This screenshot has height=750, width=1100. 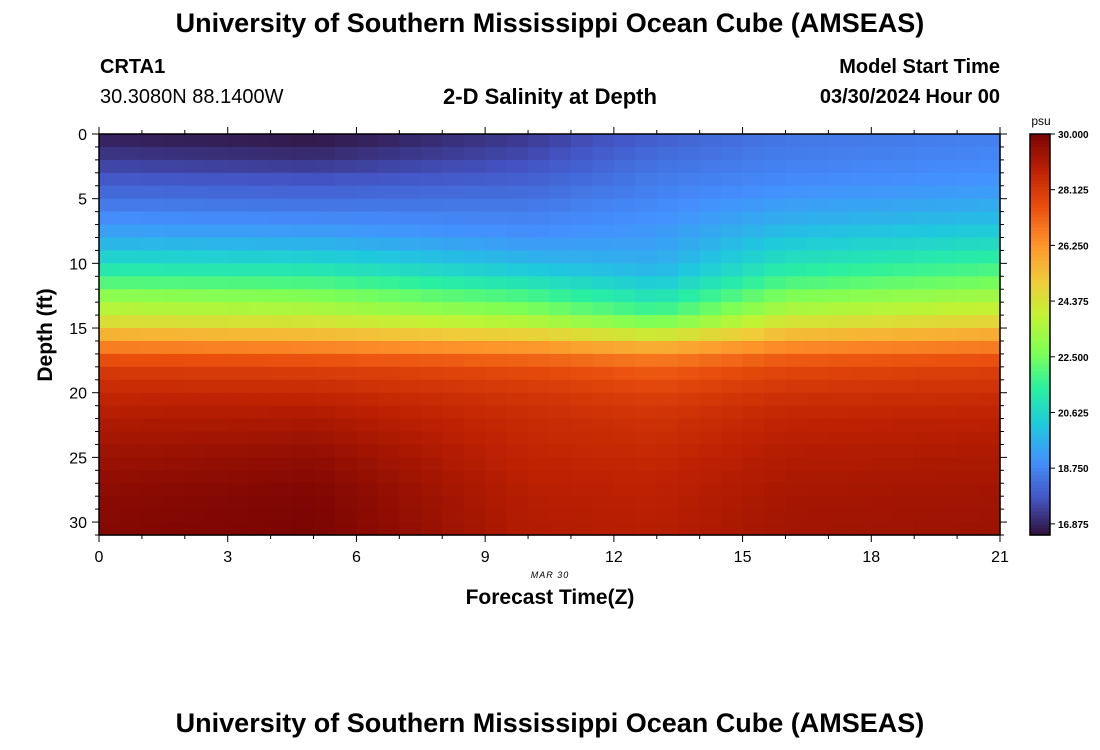 I want to click on colorbar-tick-label: 24.375, so click(x=1073, y=302).